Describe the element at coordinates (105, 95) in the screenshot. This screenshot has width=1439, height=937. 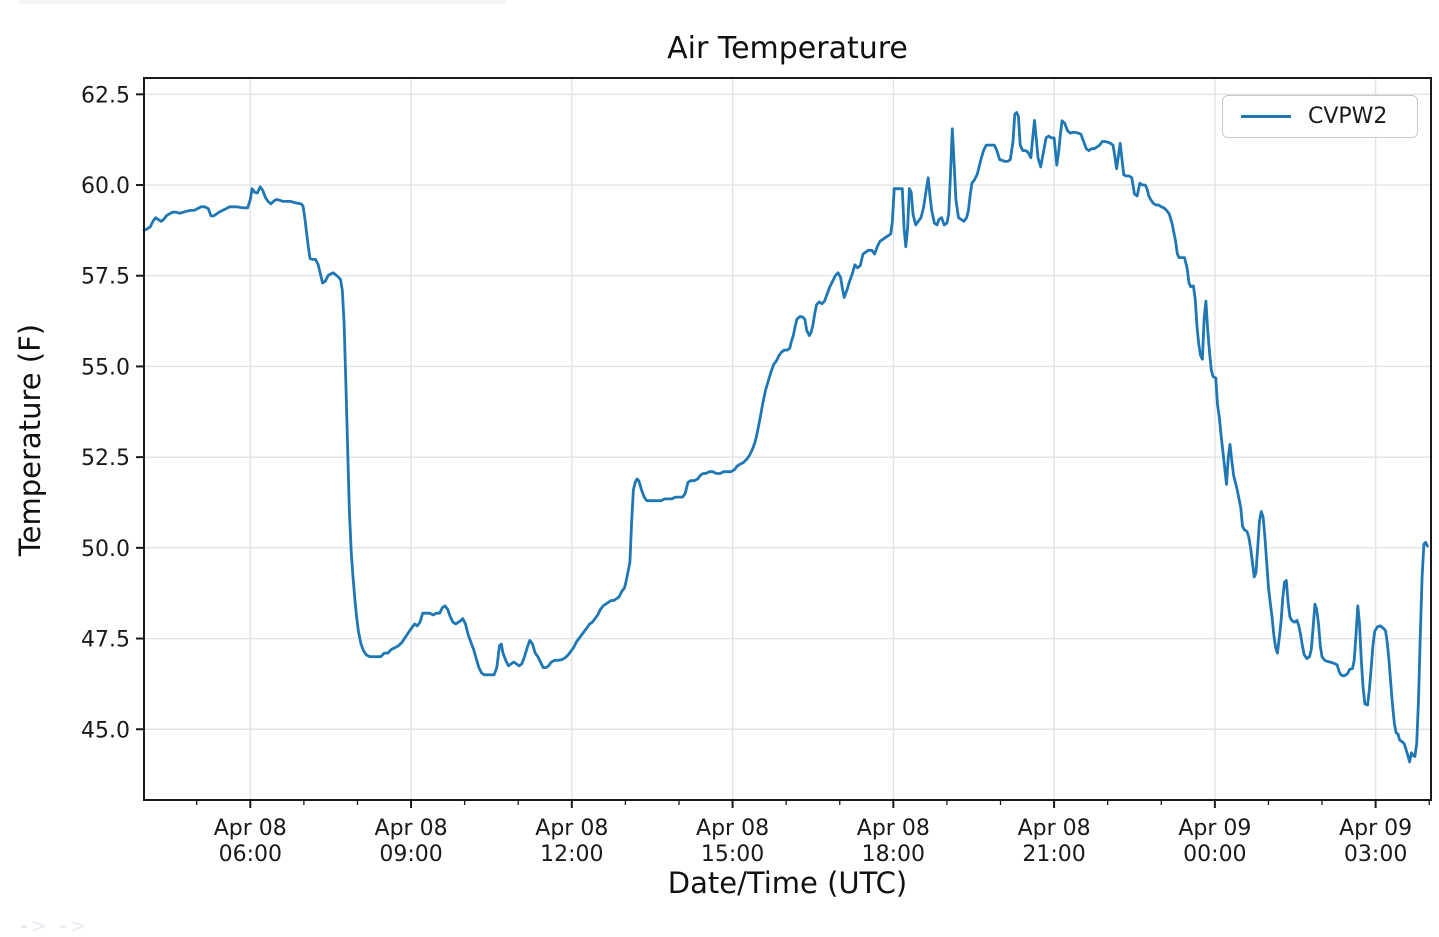
I see `svg-text: 62.5` at that location.